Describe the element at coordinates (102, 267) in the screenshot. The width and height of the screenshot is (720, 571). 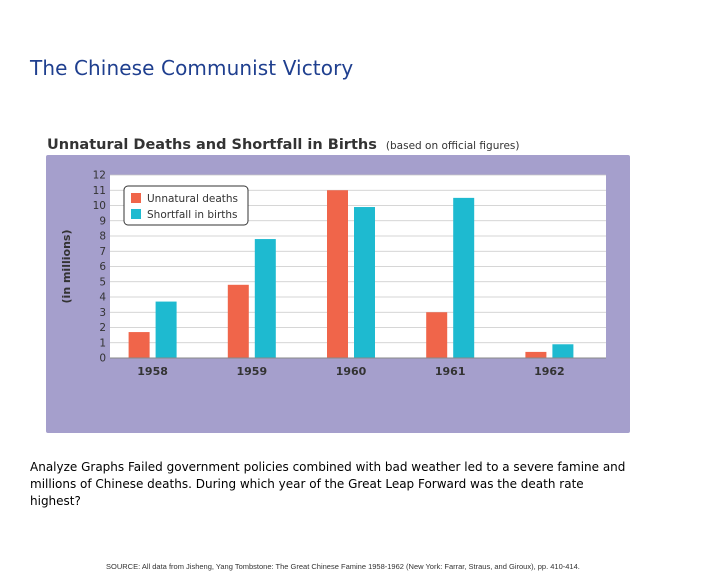
I see `y-tick-label: 6` at that location.